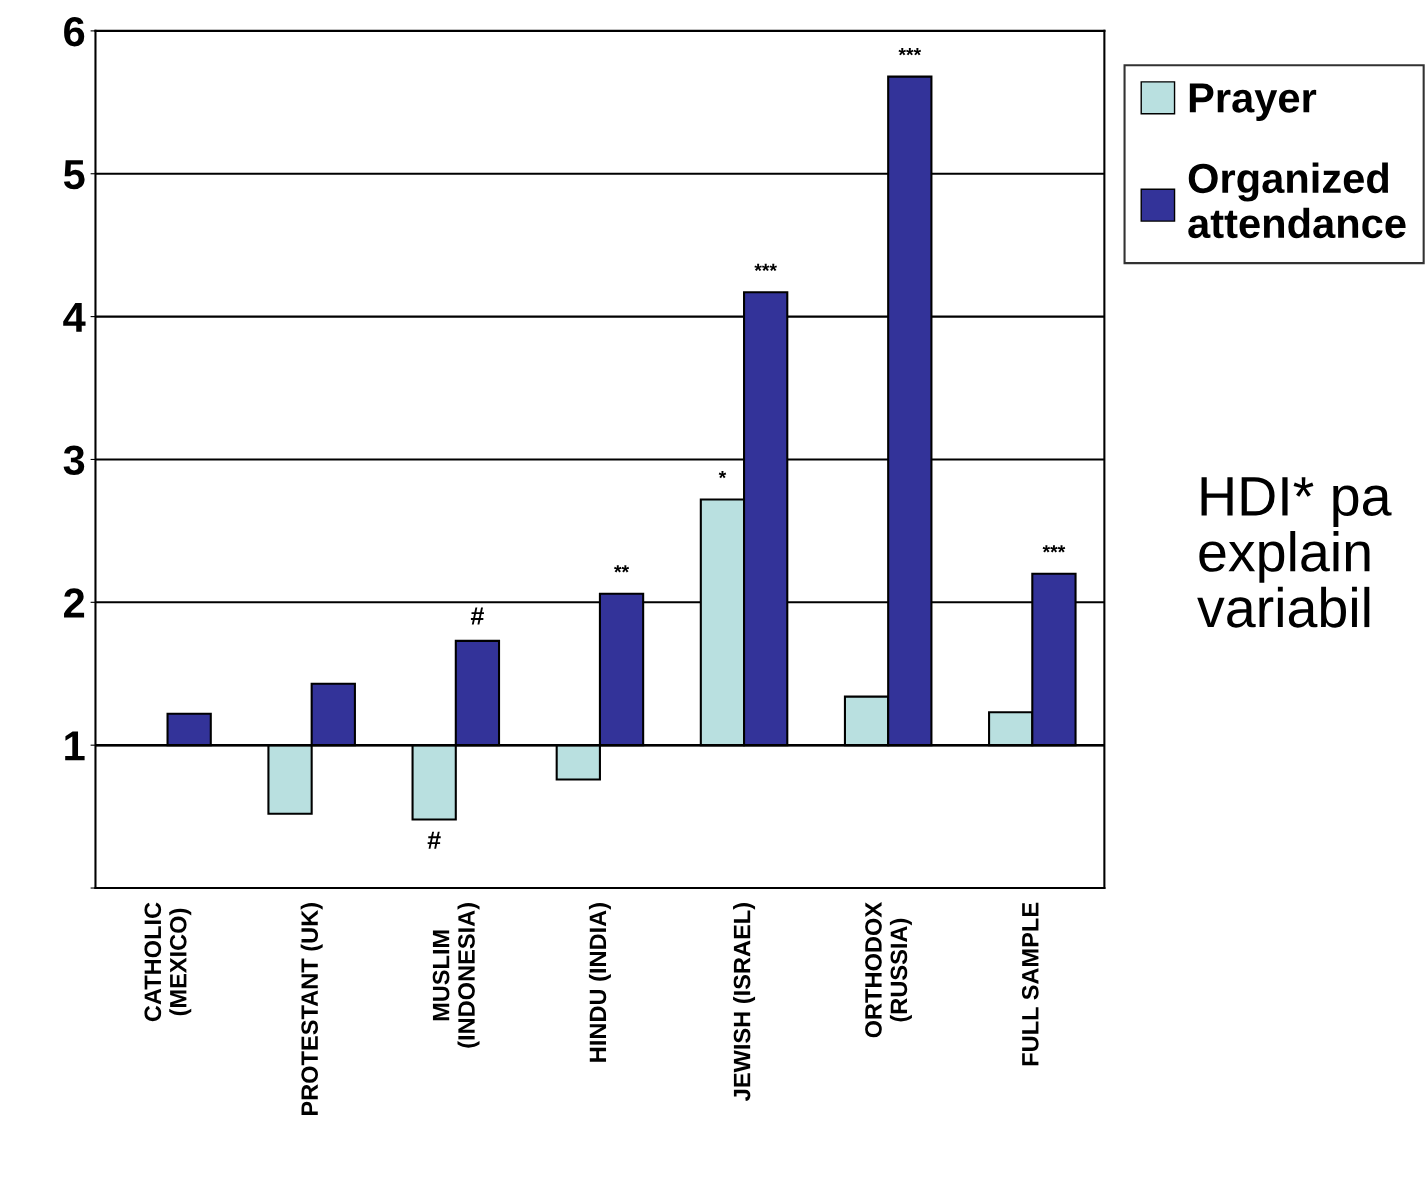 This screenshot has height=1188, width=1425. I want to click on x-tick-label: FULL SAMPLE, so click(1030, 984).